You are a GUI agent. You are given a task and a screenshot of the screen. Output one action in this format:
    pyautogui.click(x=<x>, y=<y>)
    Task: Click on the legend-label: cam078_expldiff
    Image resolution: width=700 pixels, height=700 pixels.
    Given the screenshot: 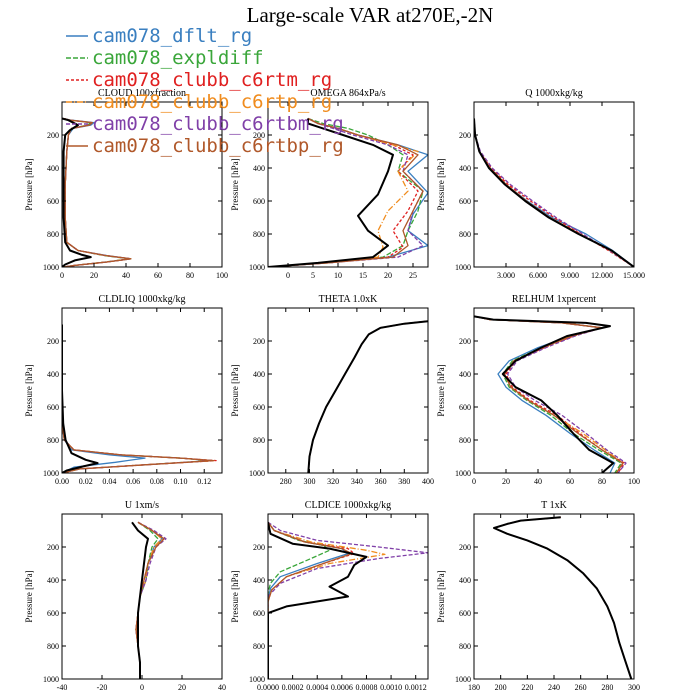 What is the action you would take?
    pyautogui.click(x=178, y=58)
    